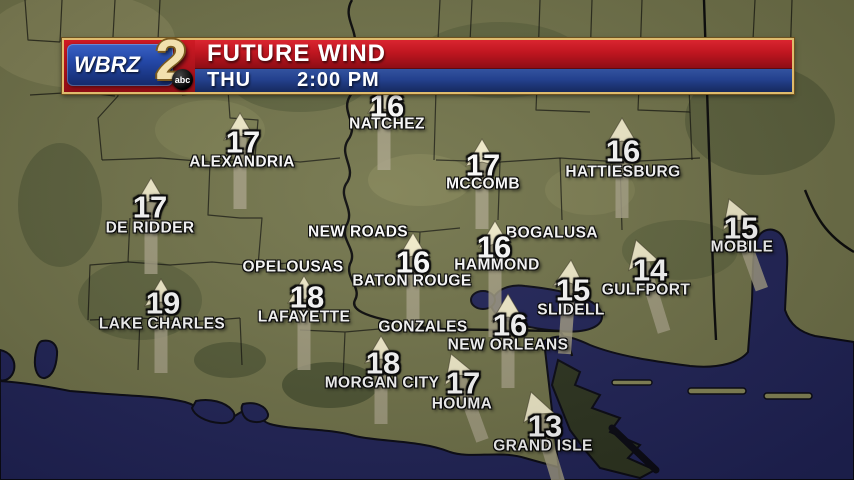  I want to click on city-label-baton-rouge: BATON ROUGE, so click(412, 281).